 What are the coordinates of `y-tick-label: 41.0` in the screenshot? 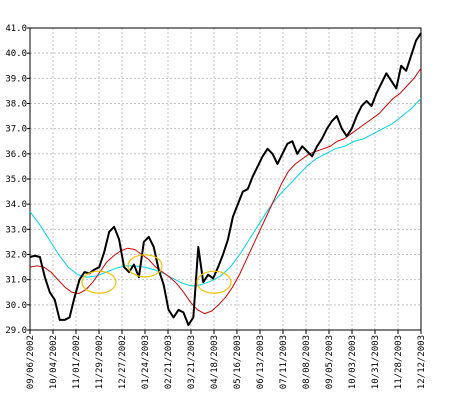 It's located at (16, 29).